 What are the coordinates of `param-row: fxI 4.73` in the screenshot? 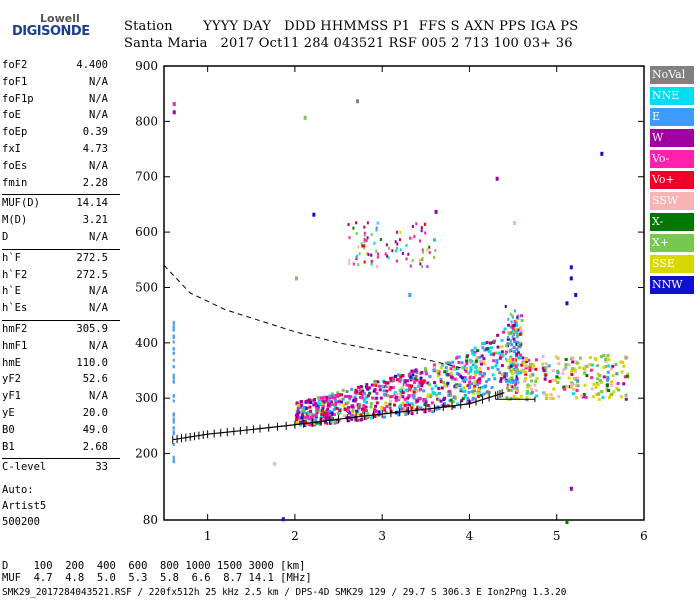 It's located at (55, 149).